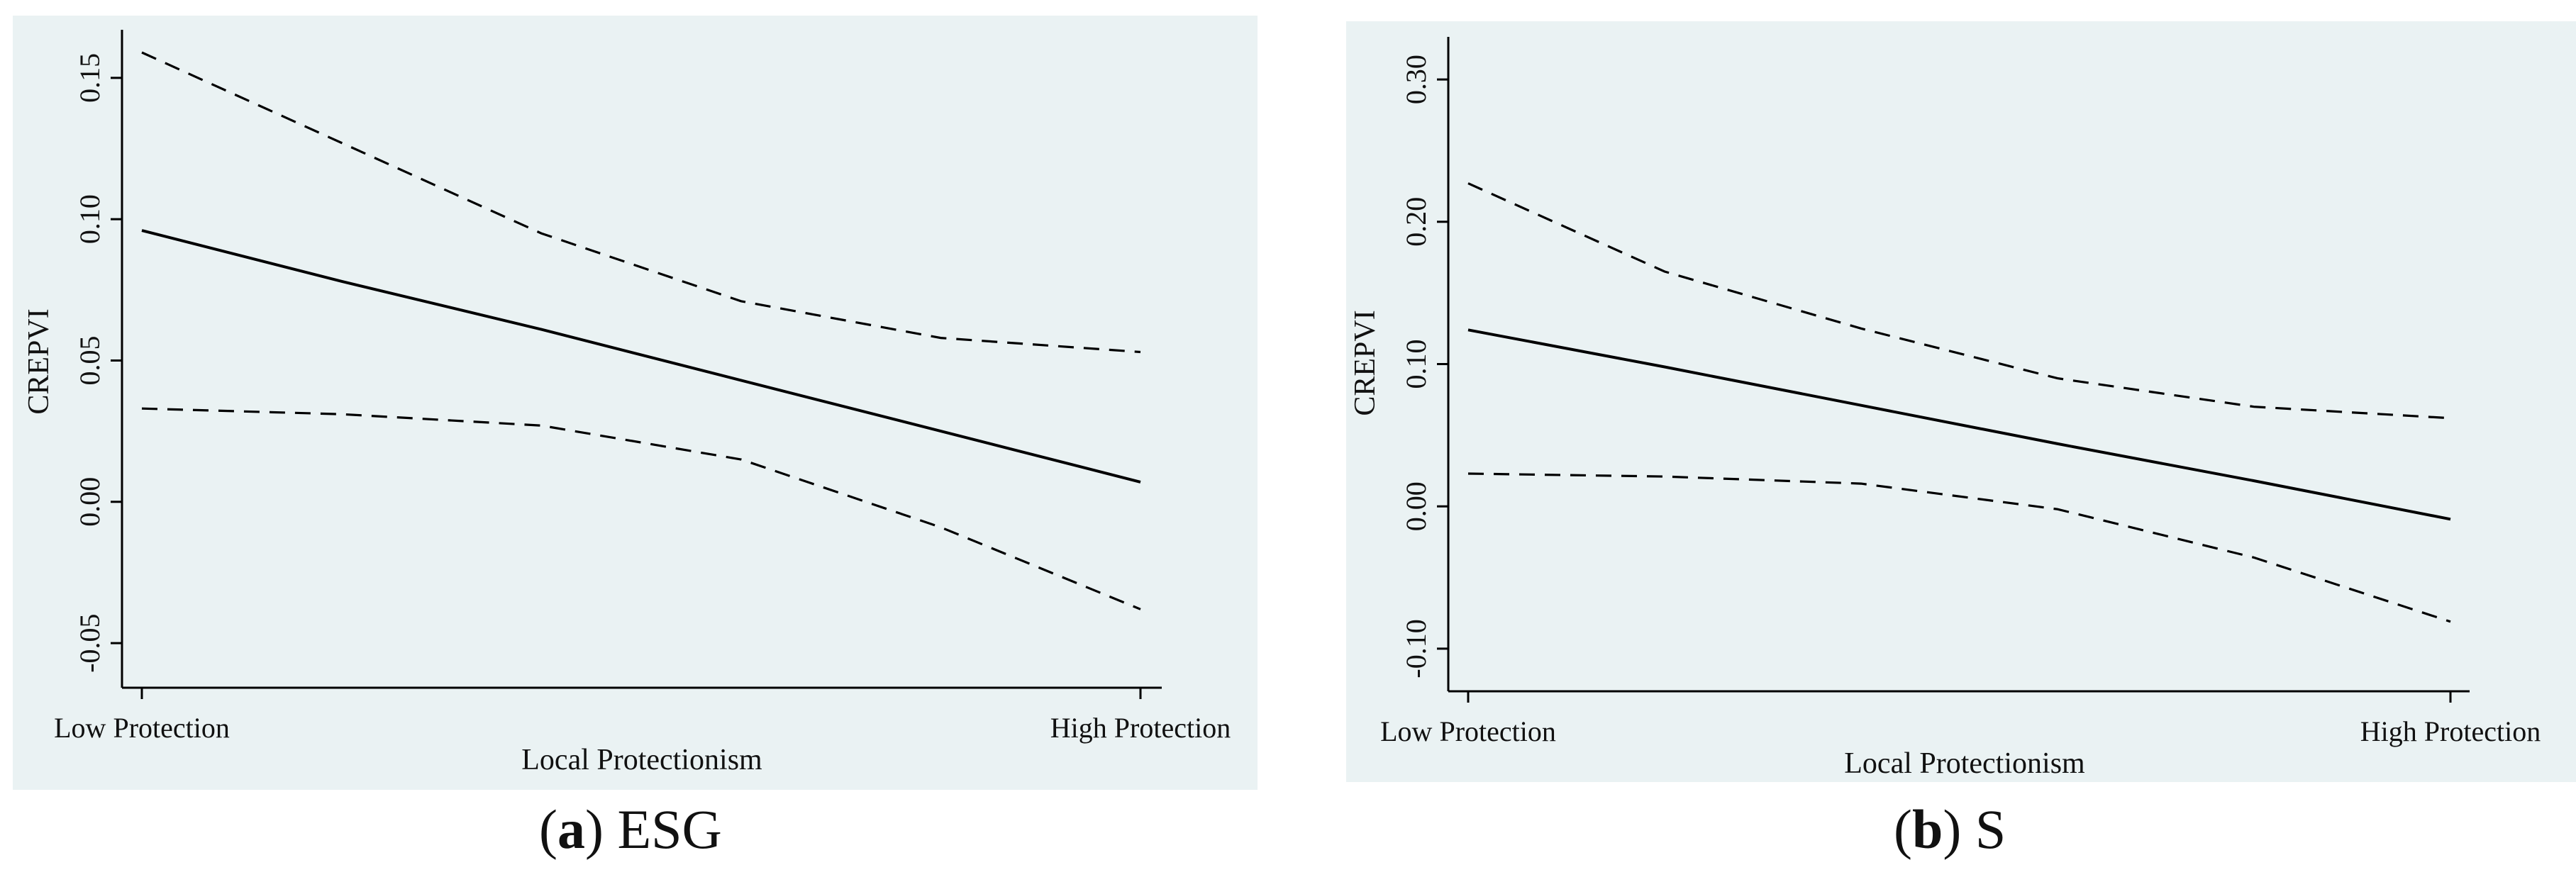 This screenshot has width=2576, height=882. What do you see at coordinates (669, 829) in the screenshot?
I see `caption-text: ESG` at bounding box center [669, 829].